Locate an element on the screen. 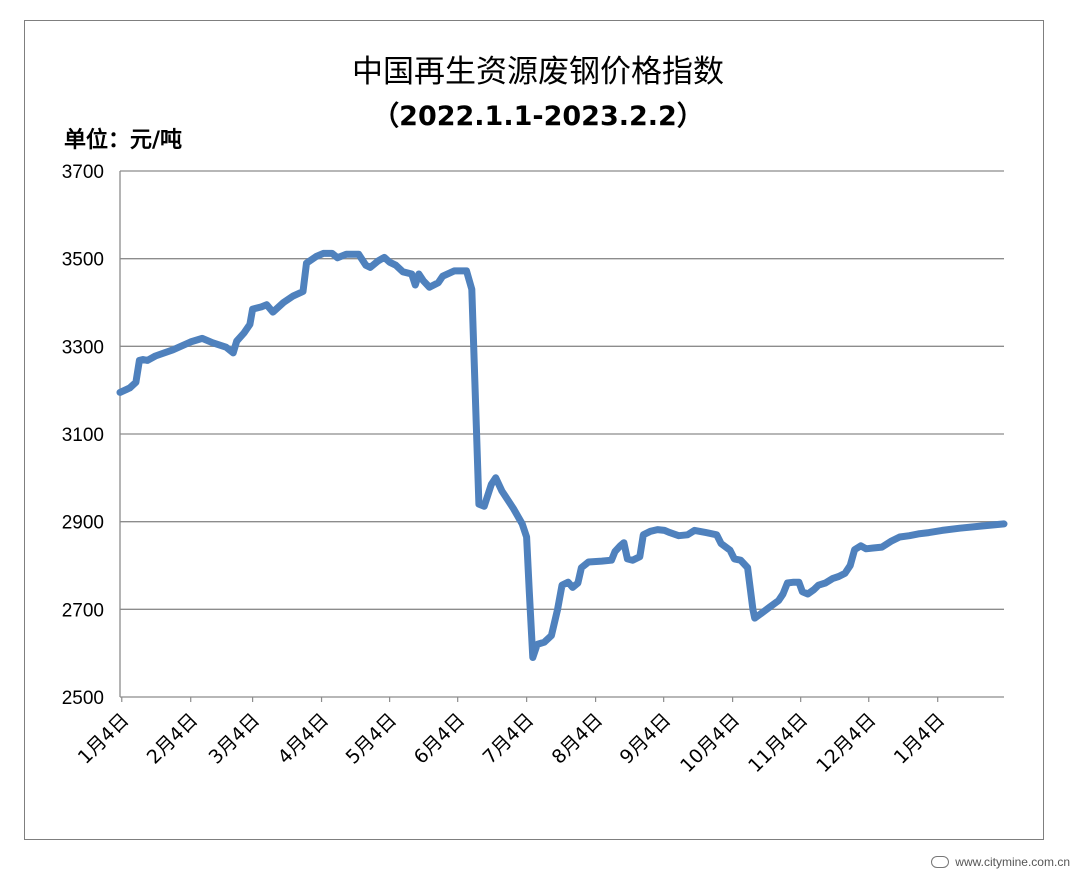 Image resolution: width=1076 pixels, height=873 pixels. chart-subtitle: （2022.1.1-2023.2.2） is located at coordinates (538, 116).